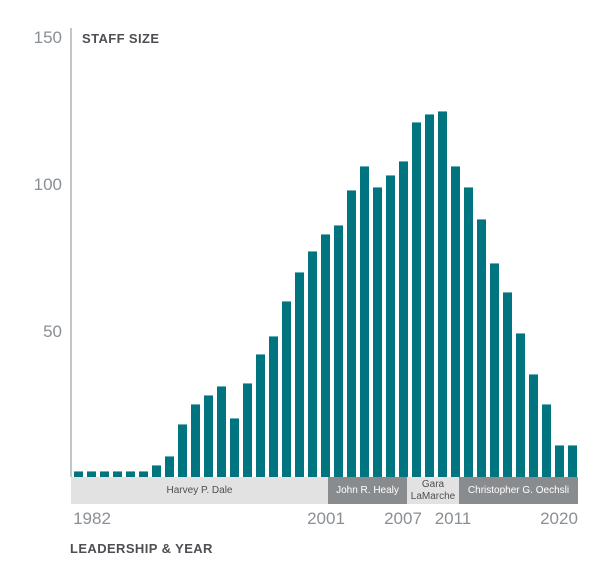 The height and width of the screenshot is (580, 600). I want to click on leader-band-oechsli: Christopher G. Oechsli, so click(518, 490).